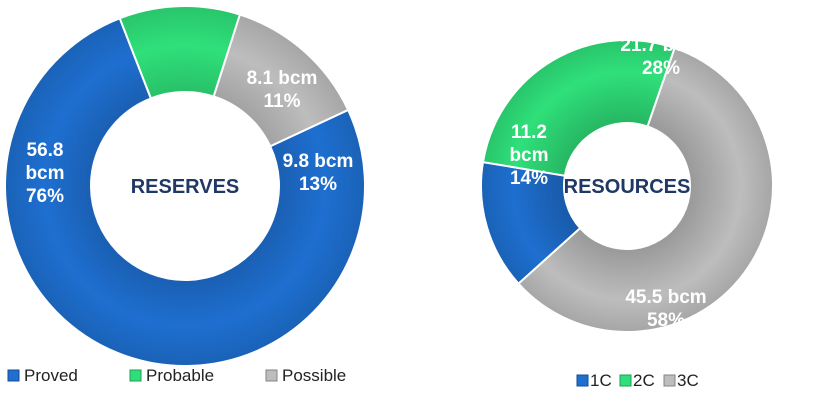 The width and height of the screenshot is (818, 398). What do you see at coordinates (660, 57) in the screenshot?
I see `data-label-2c: 21.7 bcm 28%` at bounding box center [660, 57].